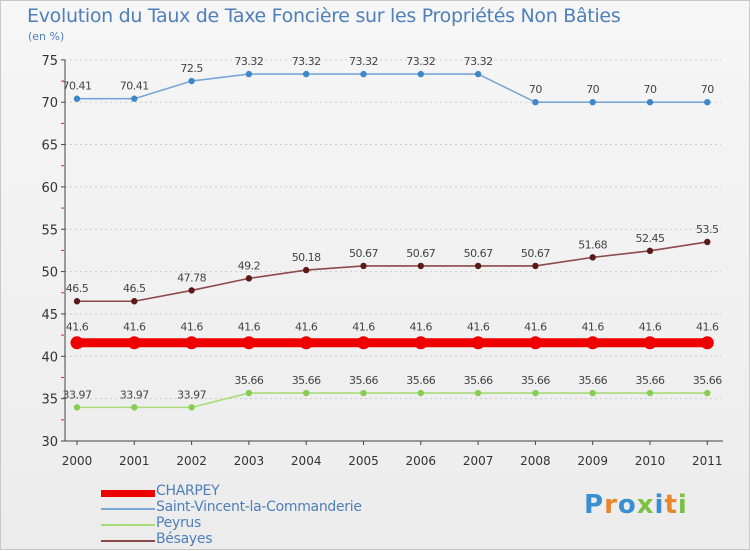 This screenshot has height=551, width=750. What do you see at coordinates (49, 103) in the screenshot?
I see `y-tick-label: 70` at bounding box center [49, 103].